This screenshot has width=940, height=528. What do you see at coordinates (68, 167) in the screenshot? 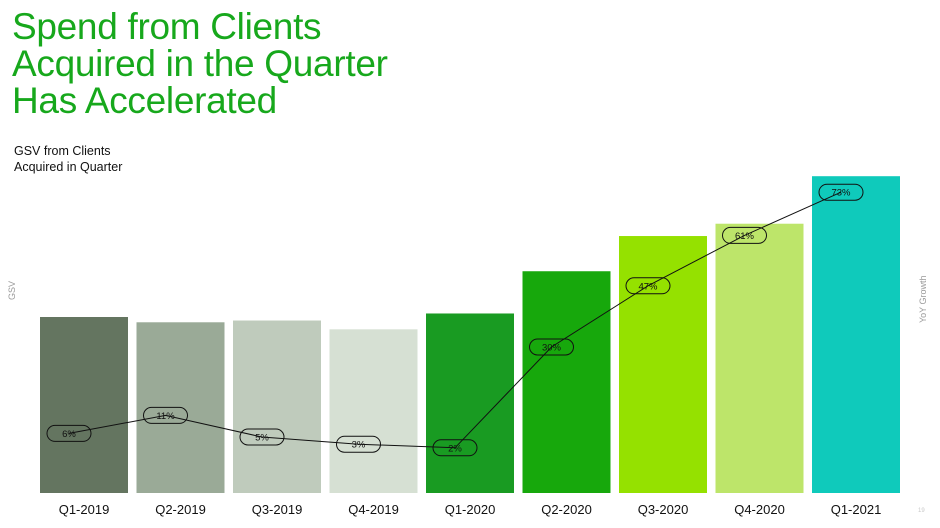
I see `subtitle-line-2: Acquired in Quarter` at bounding box center [68, 167].